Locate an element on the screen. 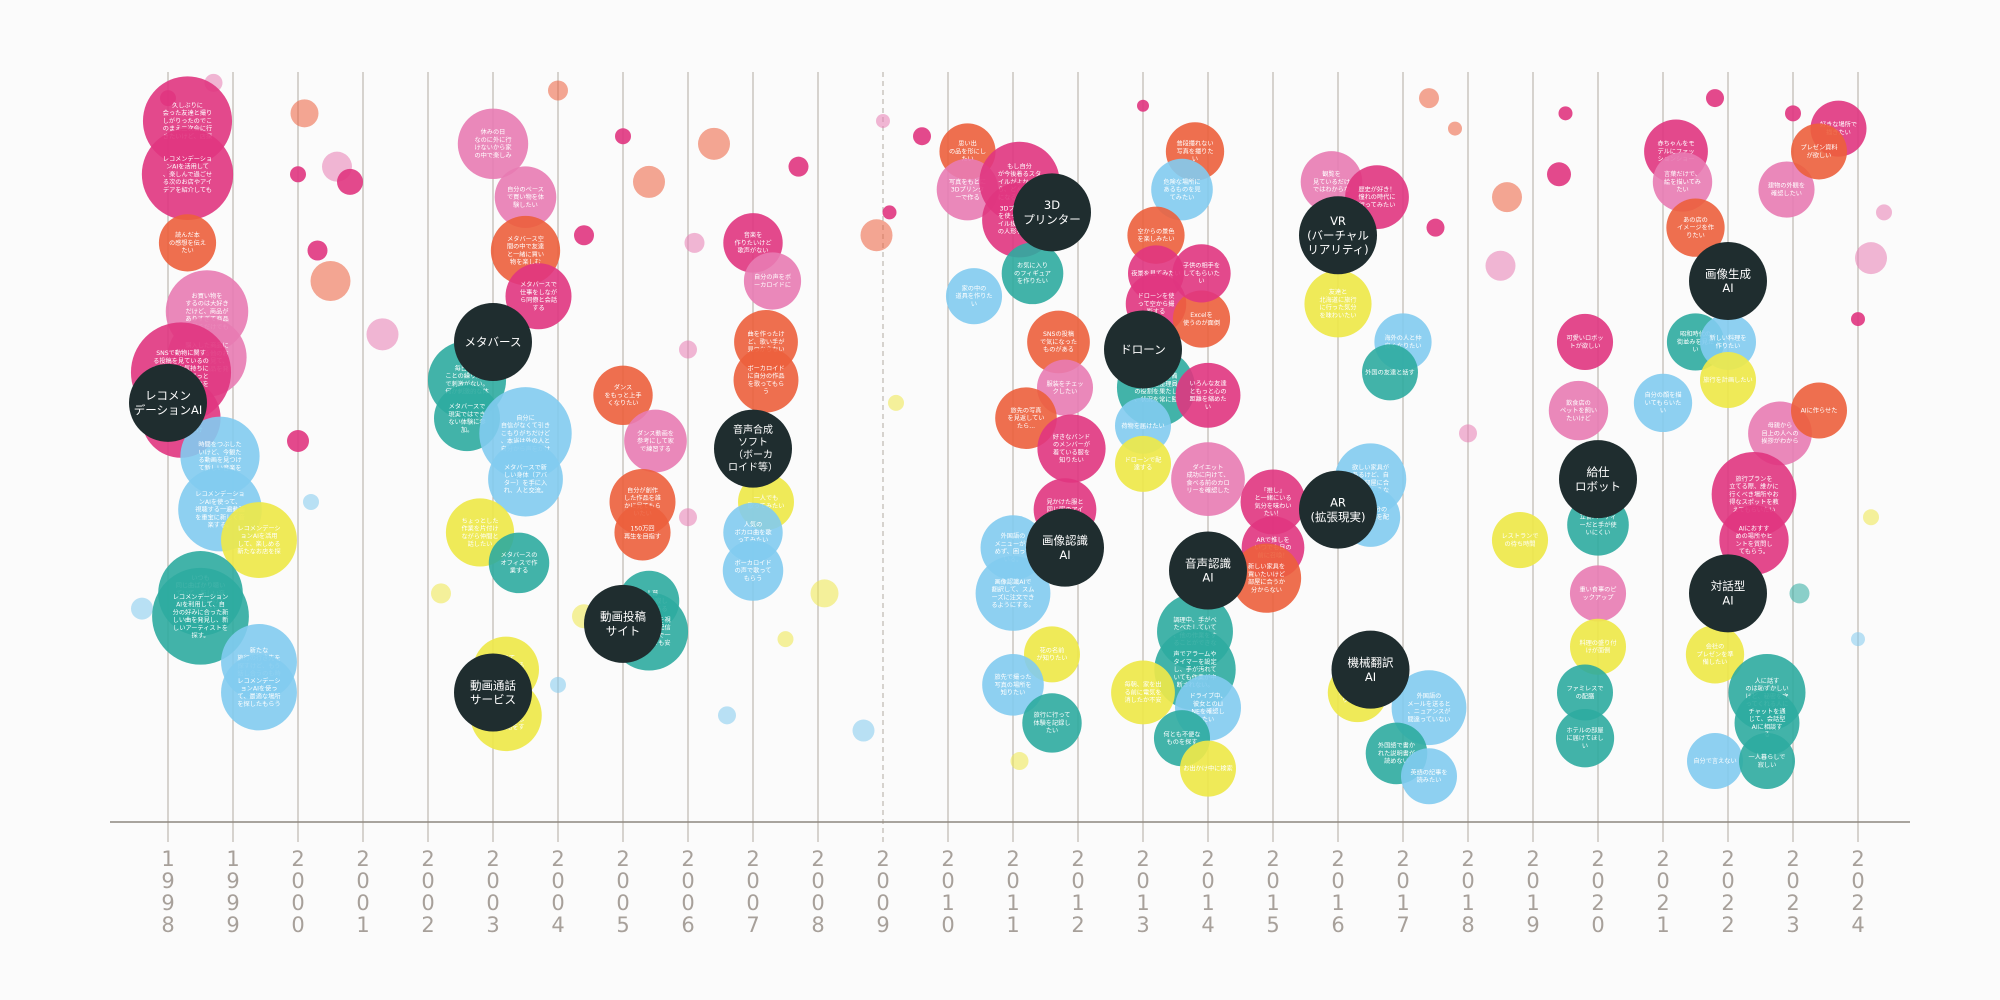  bubble-text: 花の名前が知りたい is located at coordinates (1052, 654).